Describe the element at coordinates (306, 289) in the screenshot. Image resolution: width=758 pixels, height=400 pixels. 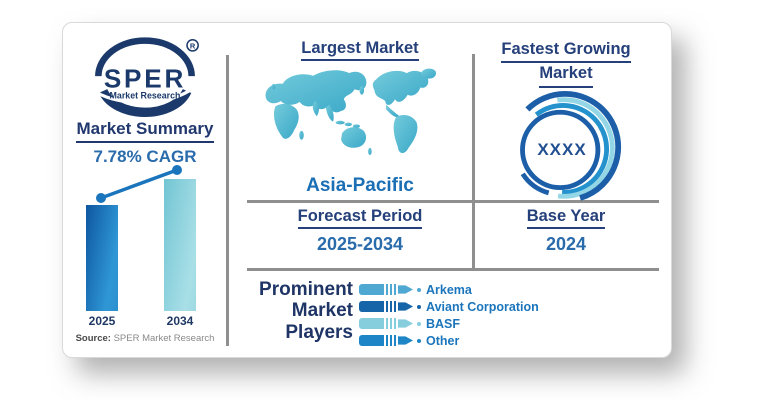
I see `players-title-line1: Prominent` at that location.